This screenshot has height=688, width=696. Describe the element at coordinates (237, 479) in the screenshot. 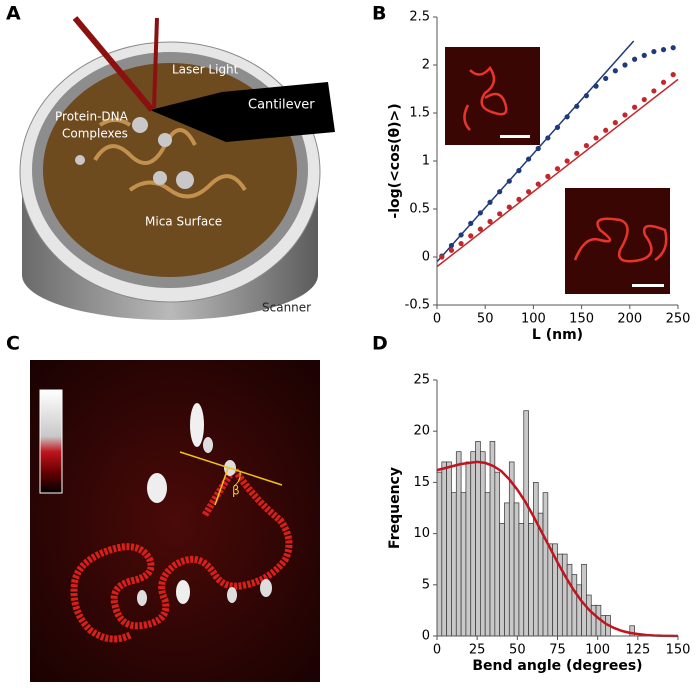

I see `angle-arc` at that location.